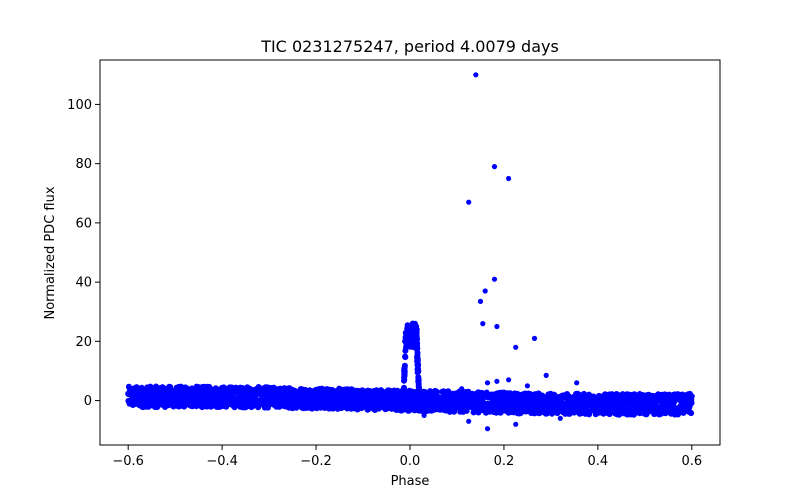  Describe the element at coordinates (504, 461) in the screenshot. I see `x-tick-label: 0.2` at that location.